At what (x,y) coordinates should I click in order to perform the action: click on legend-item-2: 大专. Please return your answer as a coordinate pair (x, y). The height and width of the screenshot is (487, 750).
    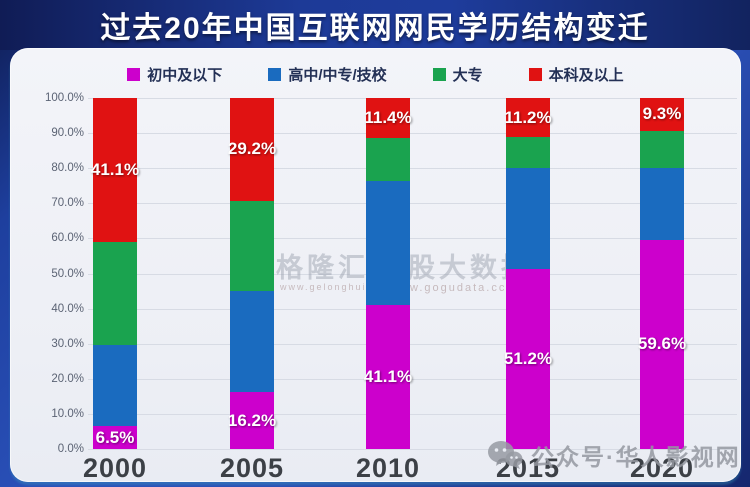
    Looking at the image, I should click on (457, 74).